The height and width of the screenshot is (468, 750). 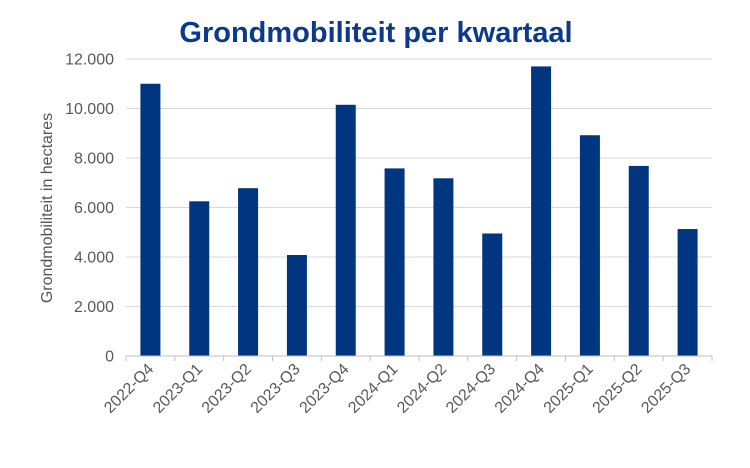 What do you see at coordinates (471, 389) in the screenshot?
I see `x-tick-label: 2024-Q3` at bounding box center [471, 389].